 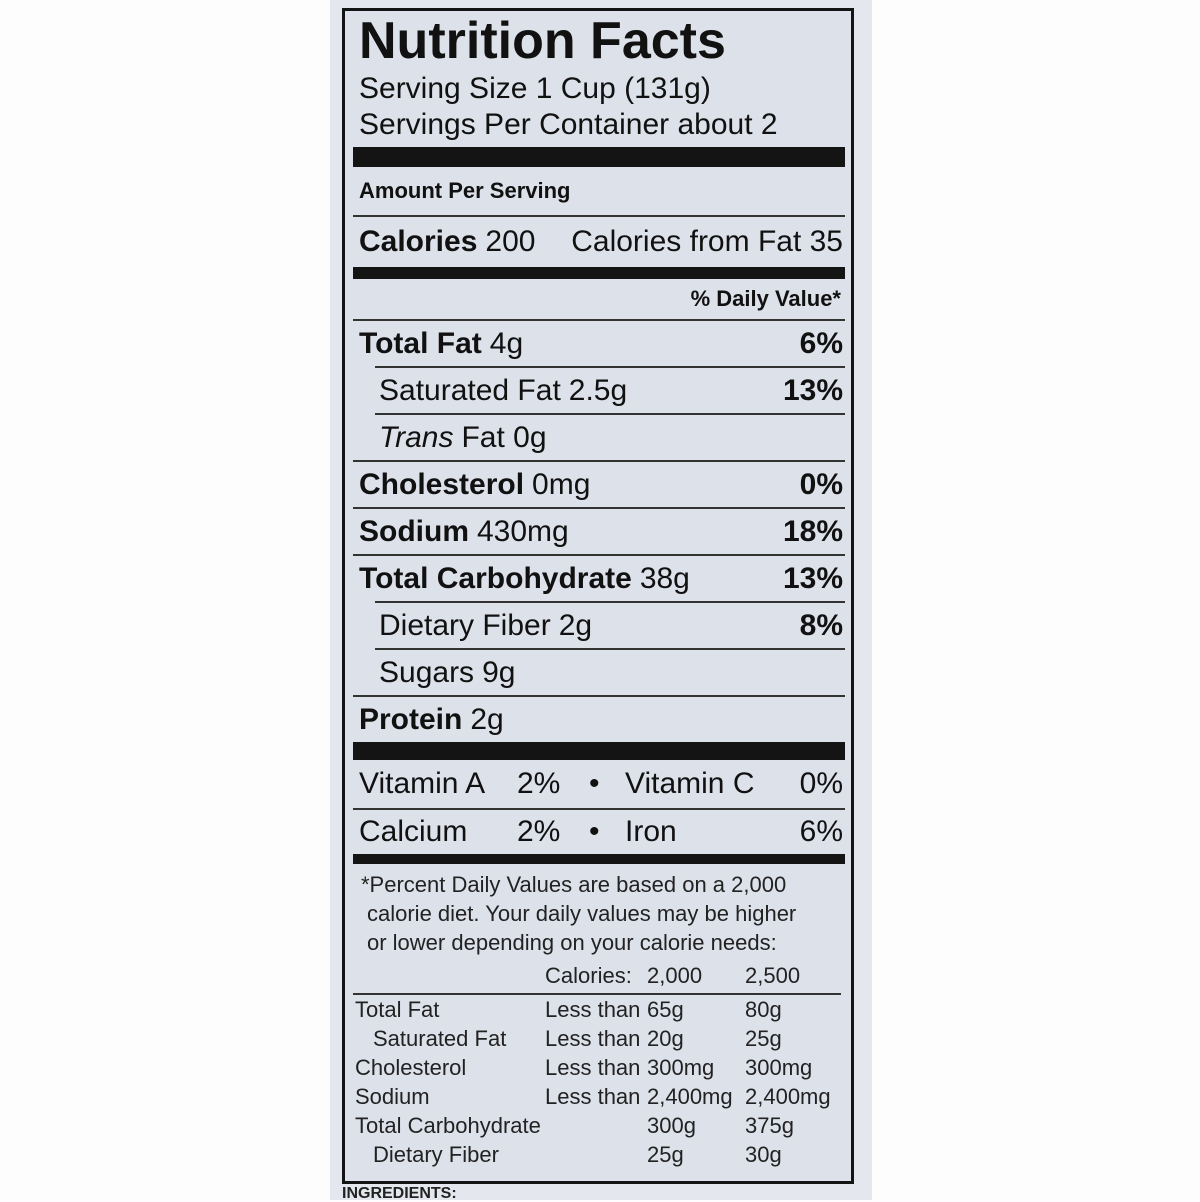 I want to click on table-cell: 300mg, so click(x=681, y=1067).